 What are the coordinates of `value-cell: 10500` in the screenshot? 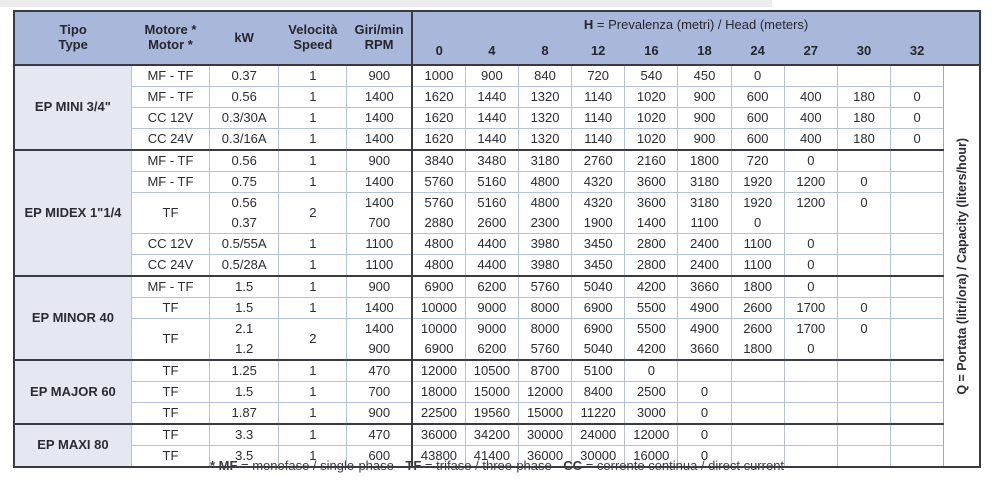 It's located at (491, 370).